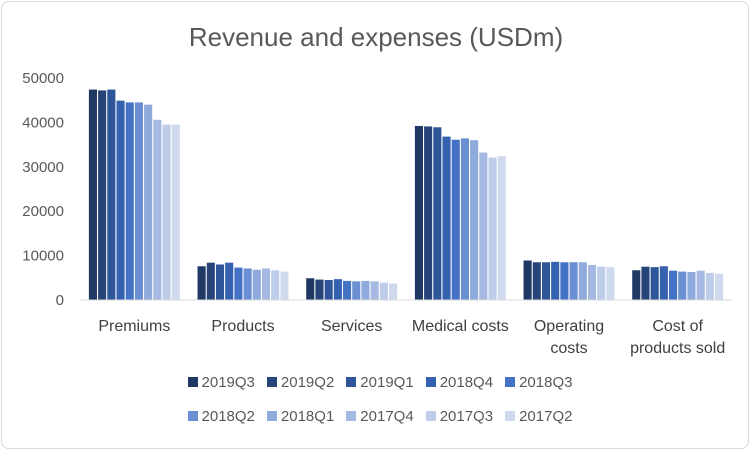 Image resolution: width=752 pixels, height=452 pixels. Describe the element at coordinates (228, 382) in the screenshot. I see `legend-label: 2019Q3` at that location.